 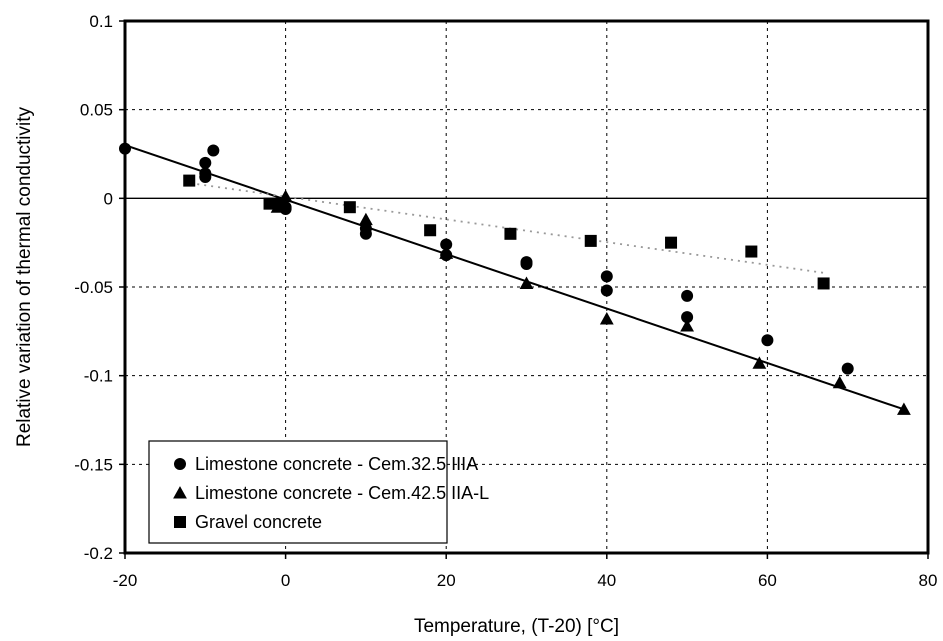 I want to click on x-tick-label: -20, so click(x=125, y=580).